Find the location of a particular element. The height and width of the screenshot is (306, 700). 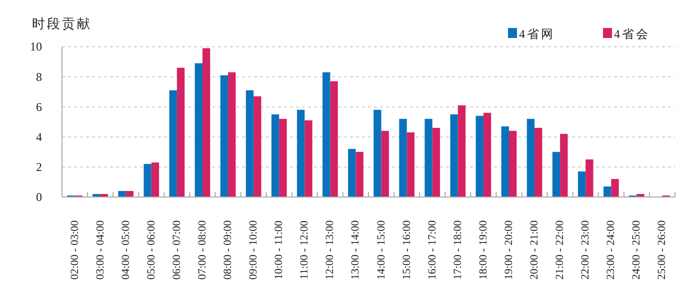

y-tick-label: 4 is located at coordinates (39, 137).